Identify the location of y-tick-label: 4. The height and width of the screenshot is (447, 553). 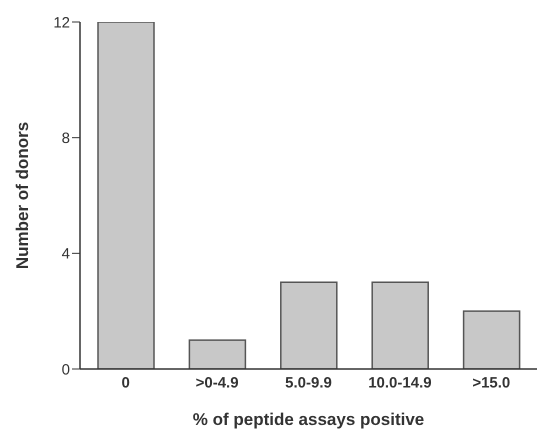
(66, 254).